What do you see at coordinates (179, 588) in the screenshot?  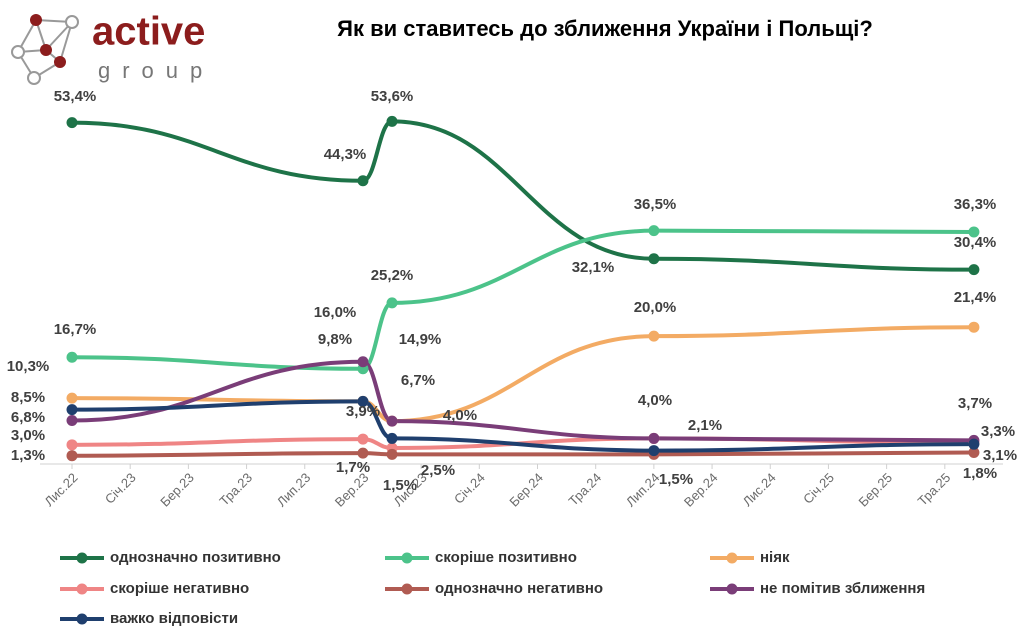 I see `legend-label: скоріше негативно` at bounding box center [179, 588].